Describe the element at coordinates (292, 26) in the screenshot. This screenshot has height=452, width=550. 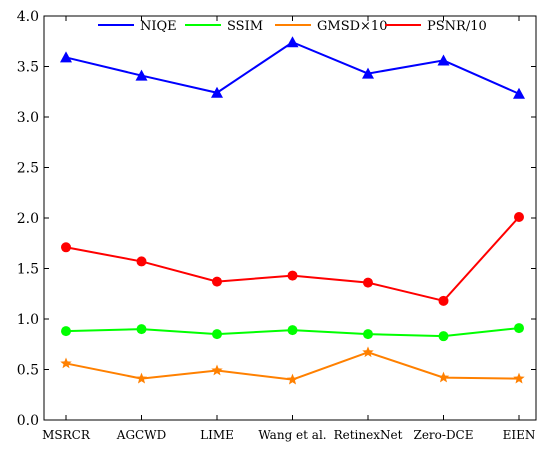
I see `legend: NIQE SSIM GMSD×10 PSNR/10` at that location.